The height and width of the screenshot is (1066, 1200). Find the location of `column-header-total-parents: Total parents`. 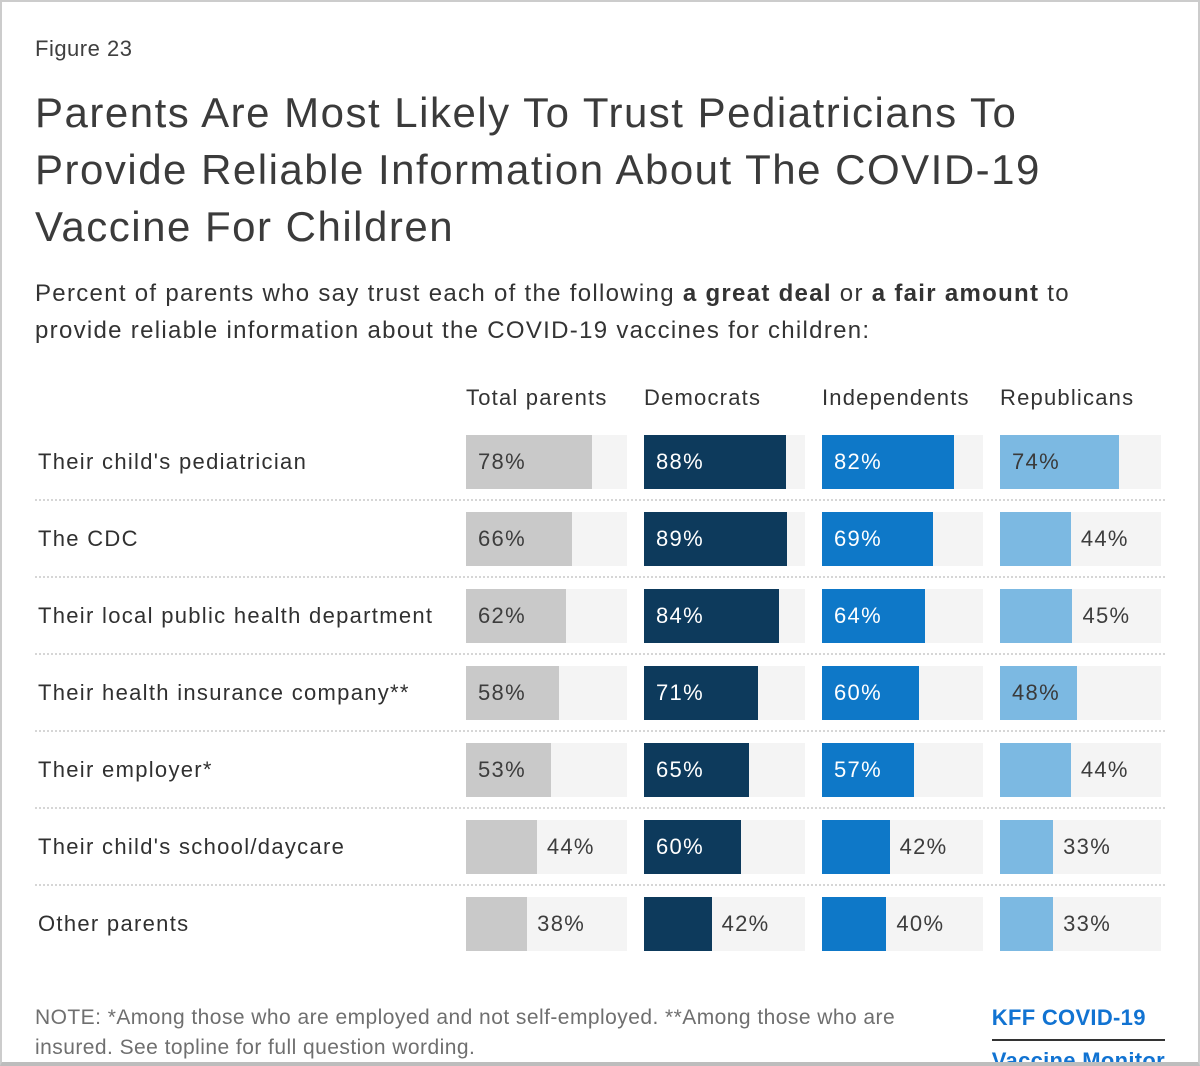

column-header-total-parents: Total parents is located at coordinates (537, 397).